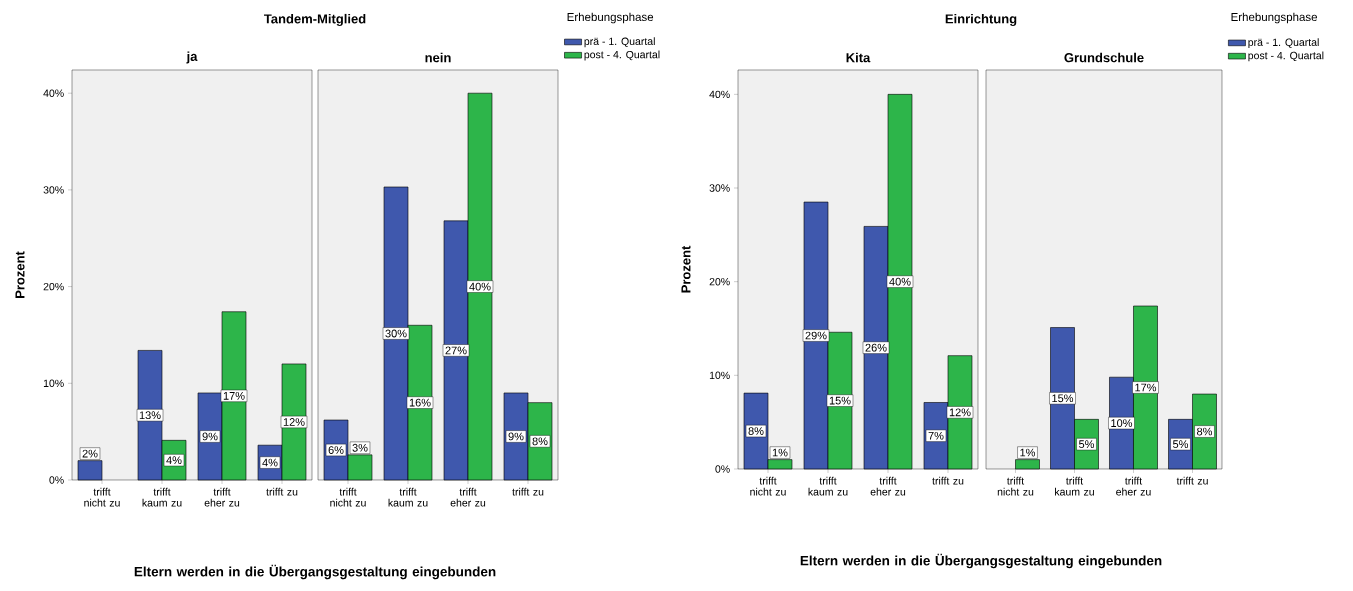  I want to click on data-label: 7%, so click(936, 435).